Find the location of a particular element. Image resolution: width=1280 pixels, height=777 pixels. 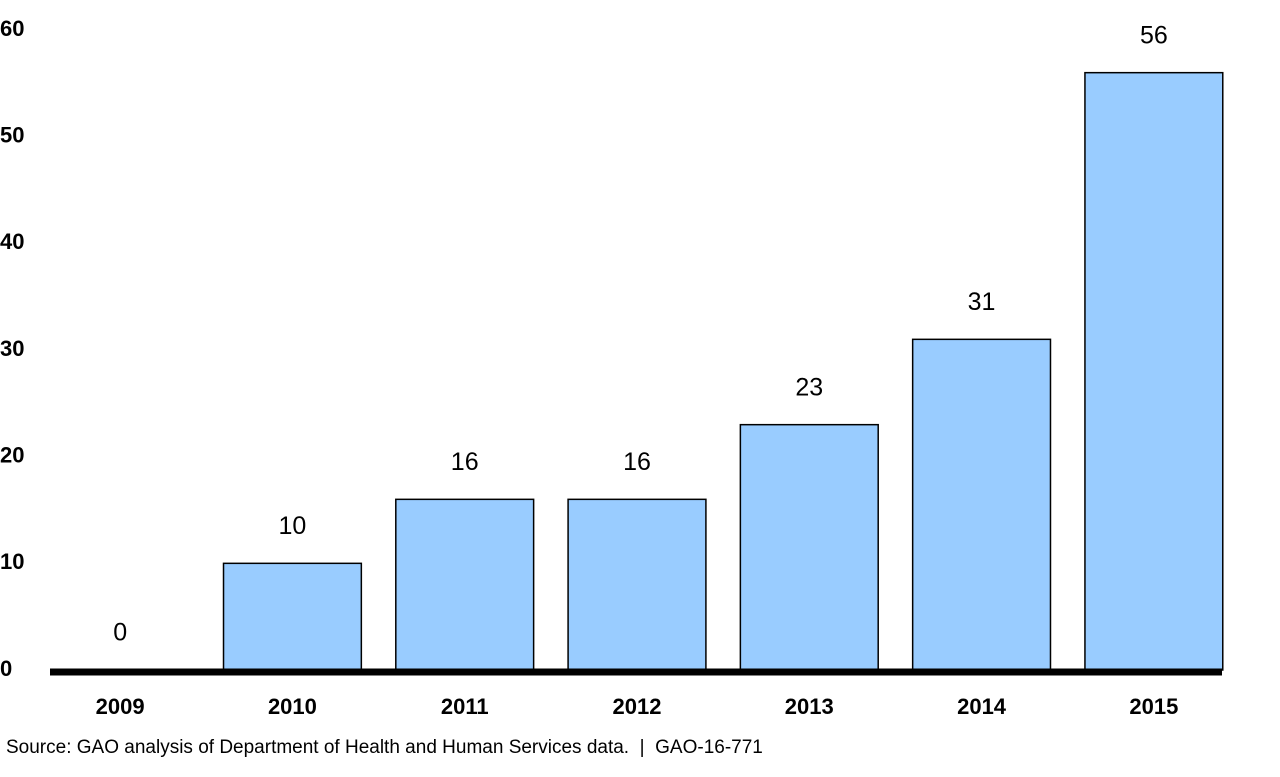

y-tick-label: 0 is located at coordinates (6, 668).